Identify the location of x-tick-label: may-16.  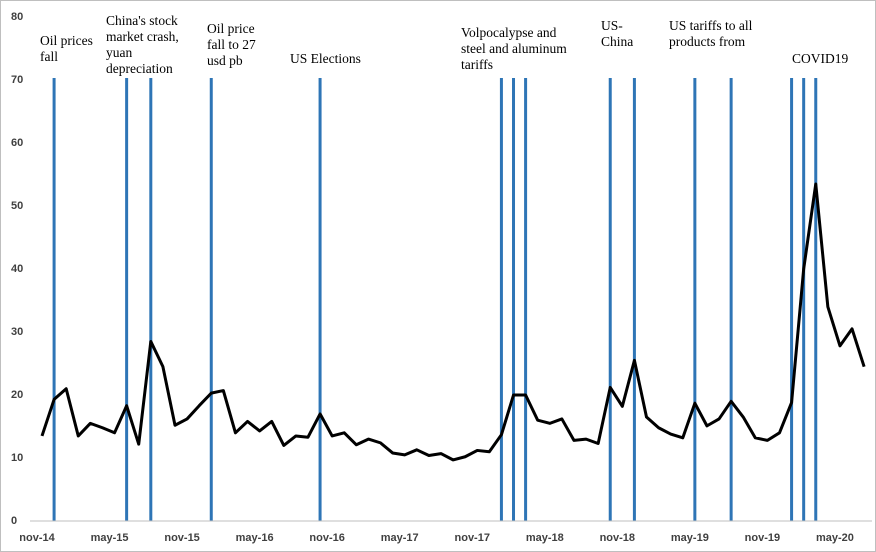
(255, 538).